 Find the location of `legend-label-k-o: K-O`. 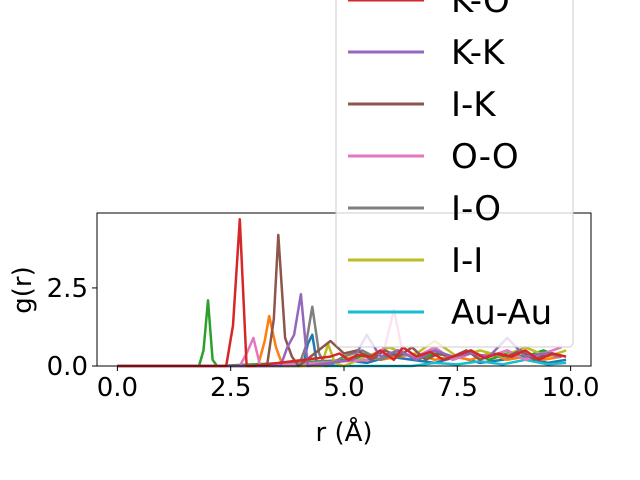

legend-label-k-o: K-O is located at coordinates (480, 10).